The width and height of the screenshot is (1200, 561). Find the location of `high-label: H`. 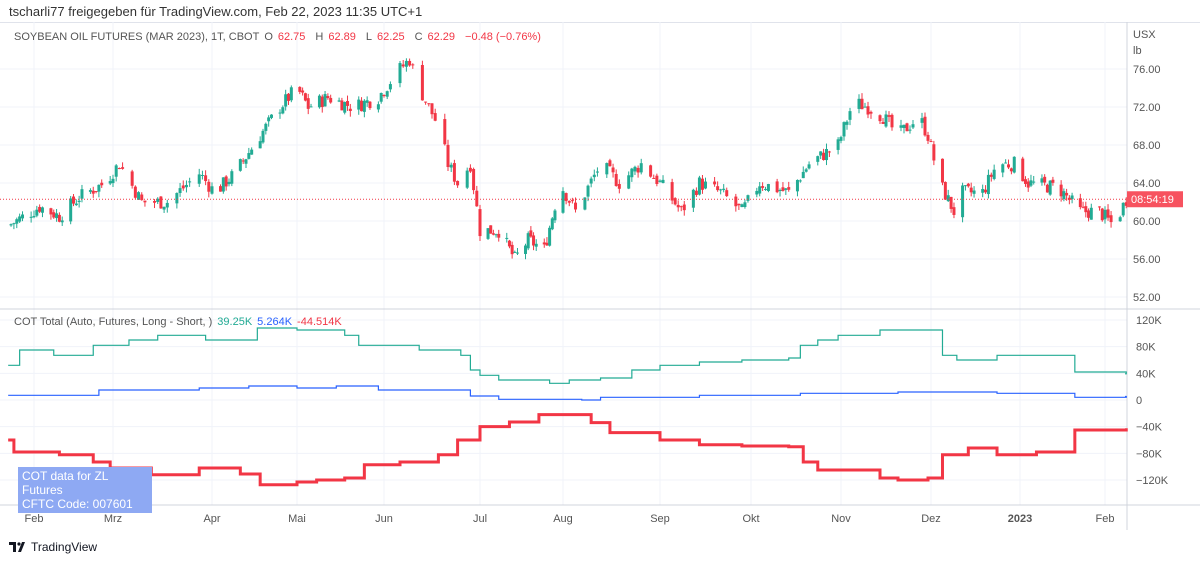

high-label: H is located at coordinates (319, 37).